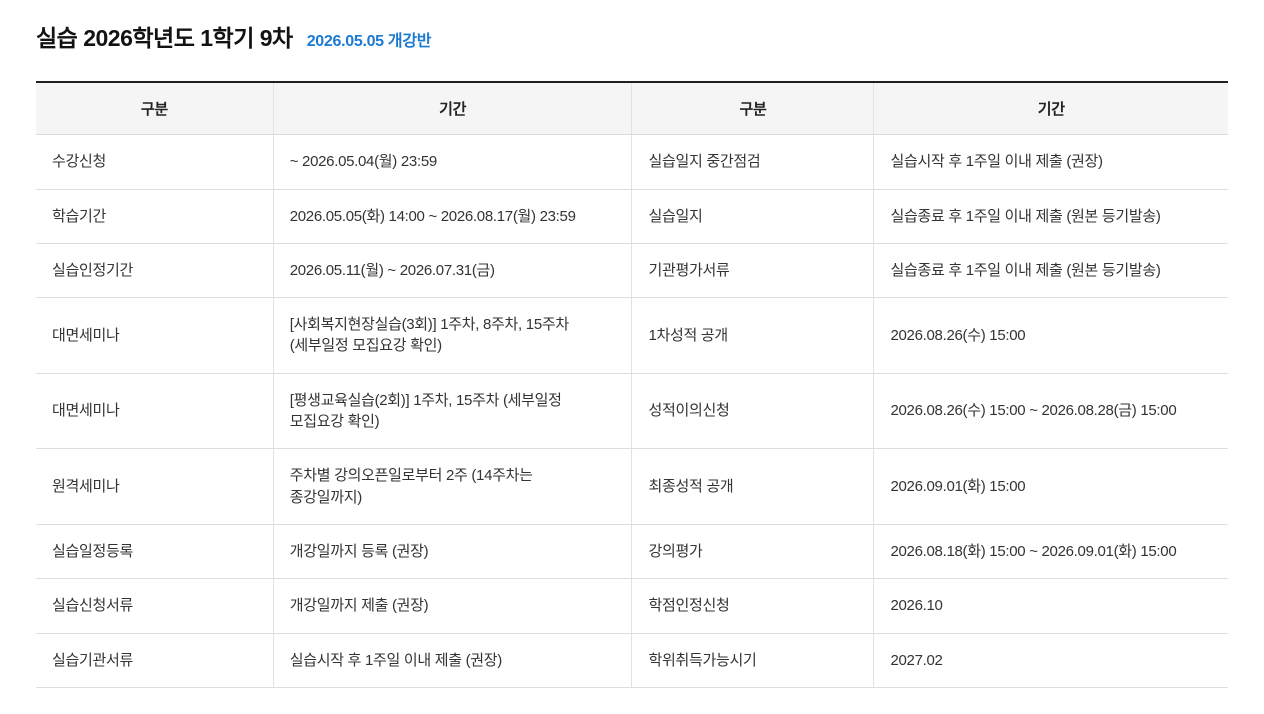  I want to click on category-cell: 기관평가서류, so click(752, 271).